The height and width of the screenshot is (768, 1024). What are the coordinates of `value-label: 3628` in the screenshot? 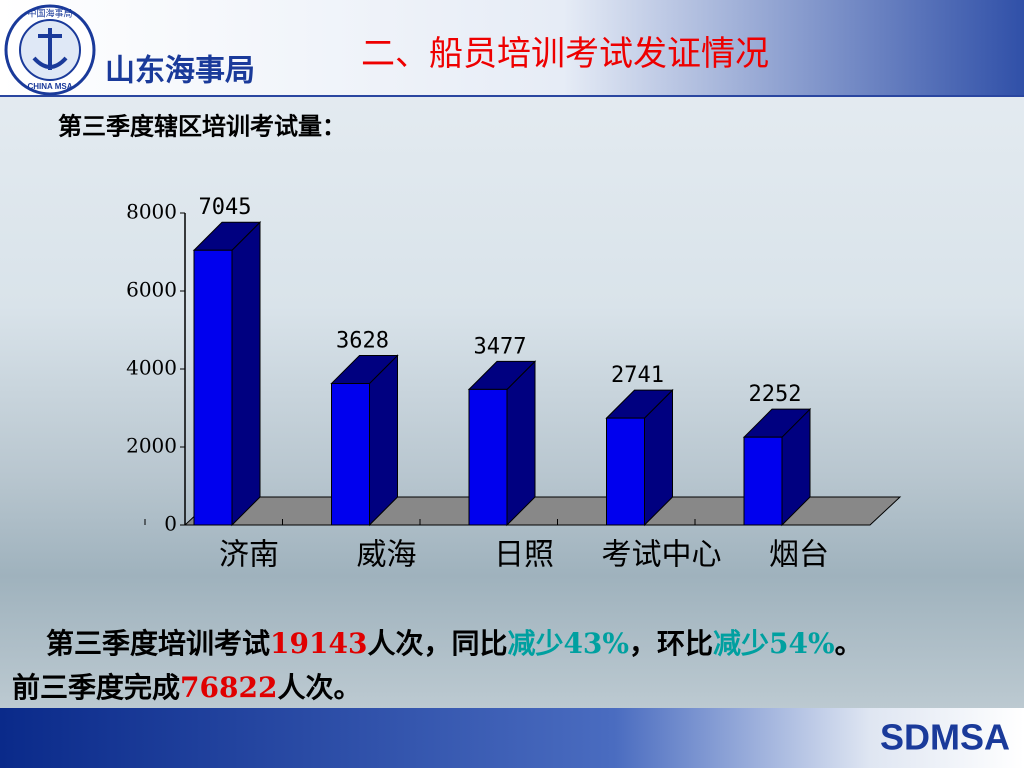 It's located at (362, 341).